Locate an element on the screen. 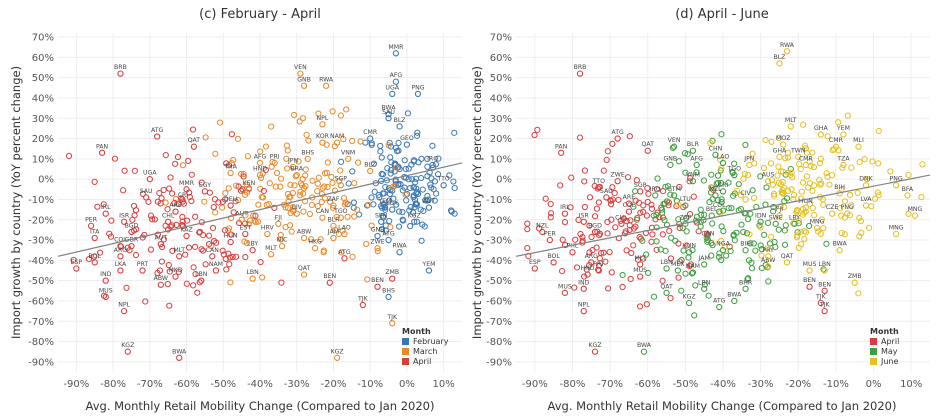 The height and width of the screenshot is (420, 936). trend-line is located at coordinates (260, 209).